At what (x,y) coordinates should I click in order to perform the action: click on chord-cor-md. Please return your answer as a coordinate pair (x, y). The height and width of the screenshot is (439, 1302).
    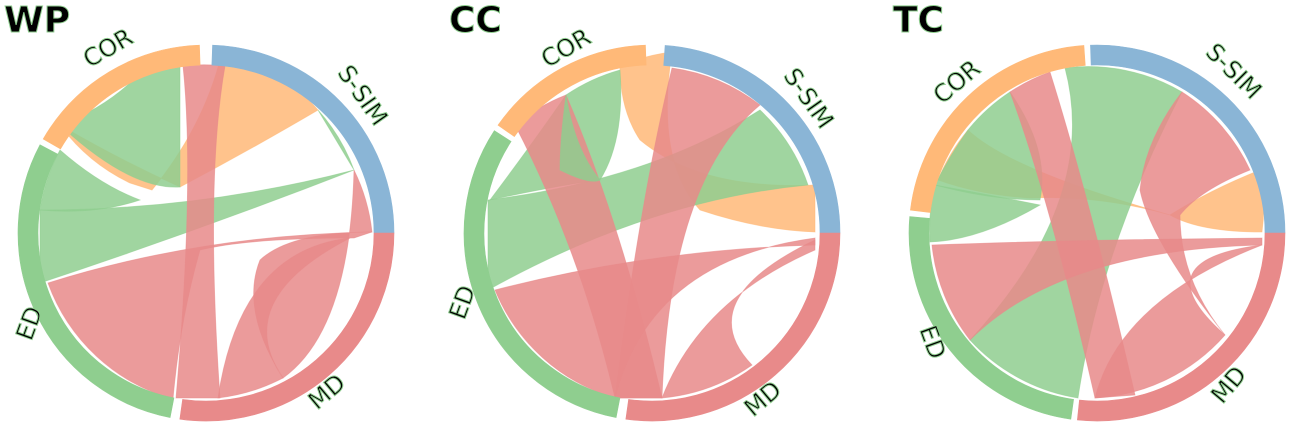
    Looking at the image, I should click on (200, 231).